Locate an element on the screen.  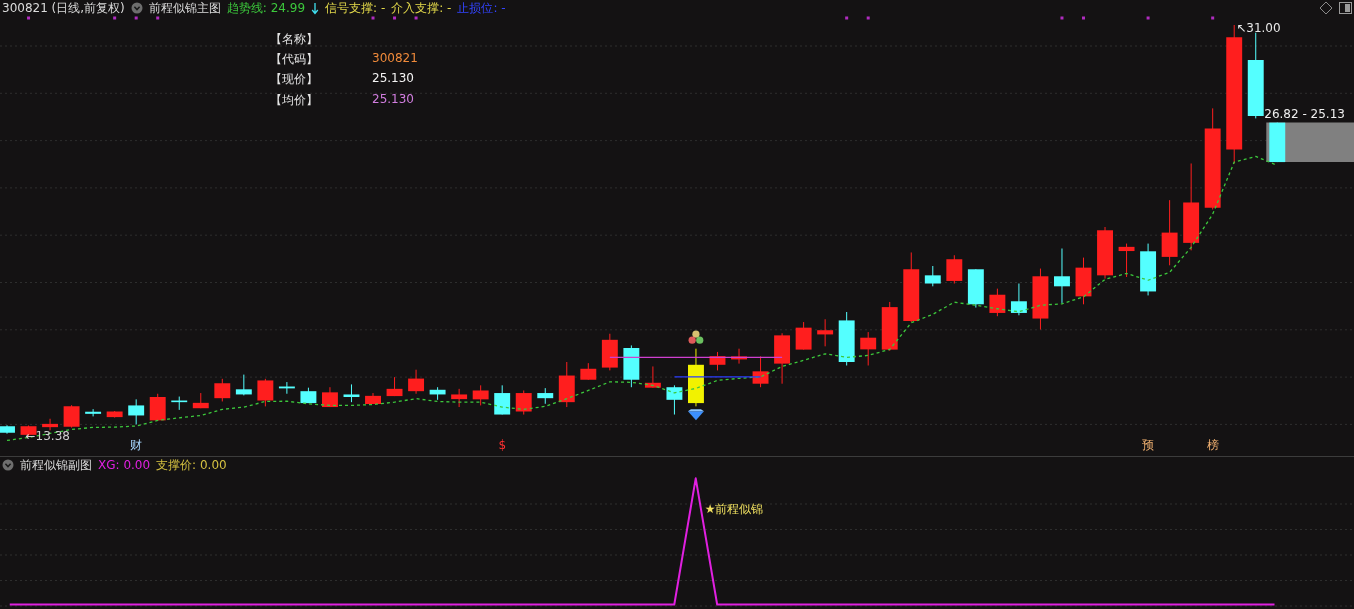
text: 信号支撑: - is located at coordinates (355, 8).